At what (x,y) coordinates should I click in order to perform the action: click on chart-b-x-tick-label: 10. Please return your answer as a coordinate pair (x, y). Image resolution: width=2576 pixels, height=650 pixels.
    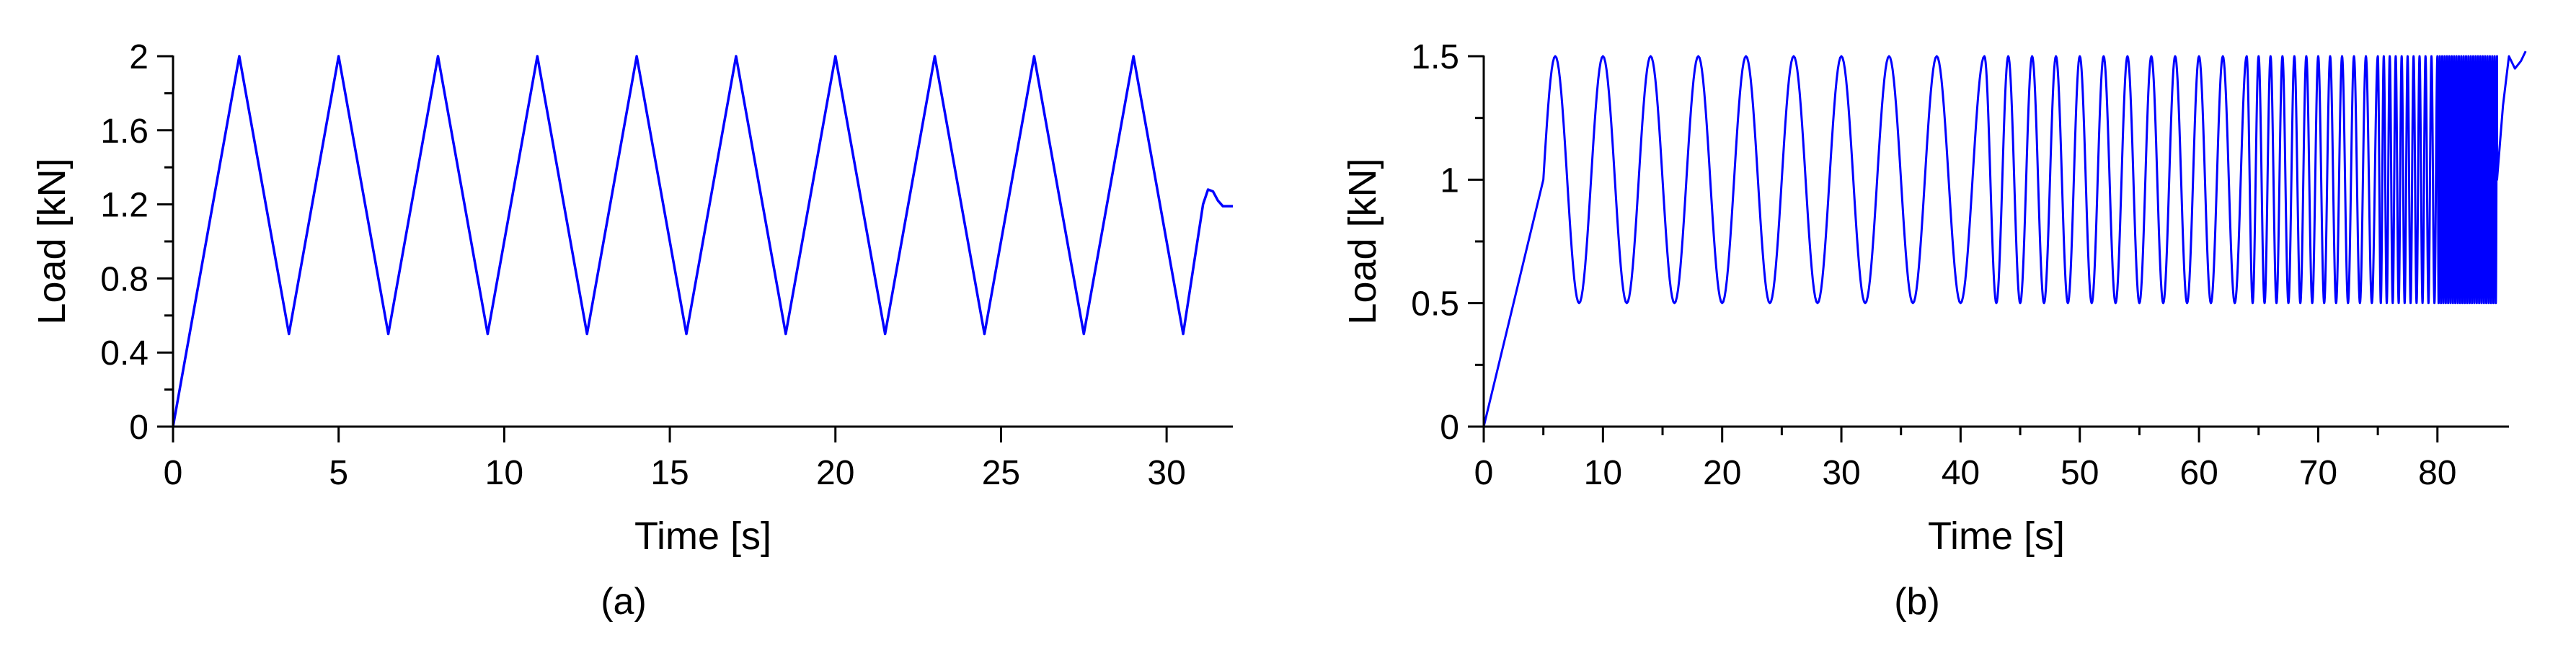
    Looking at the image, I should click on (1603, 473).